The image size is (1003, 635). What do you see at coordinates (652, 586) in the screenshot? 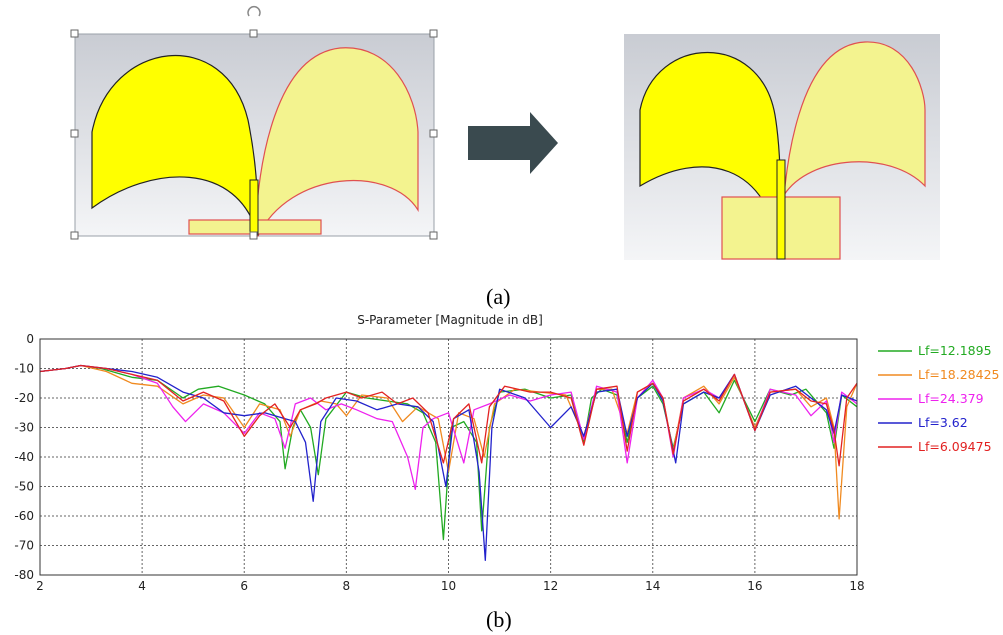
I see `x-tick-label: 14` at bounding box center [652, 586].